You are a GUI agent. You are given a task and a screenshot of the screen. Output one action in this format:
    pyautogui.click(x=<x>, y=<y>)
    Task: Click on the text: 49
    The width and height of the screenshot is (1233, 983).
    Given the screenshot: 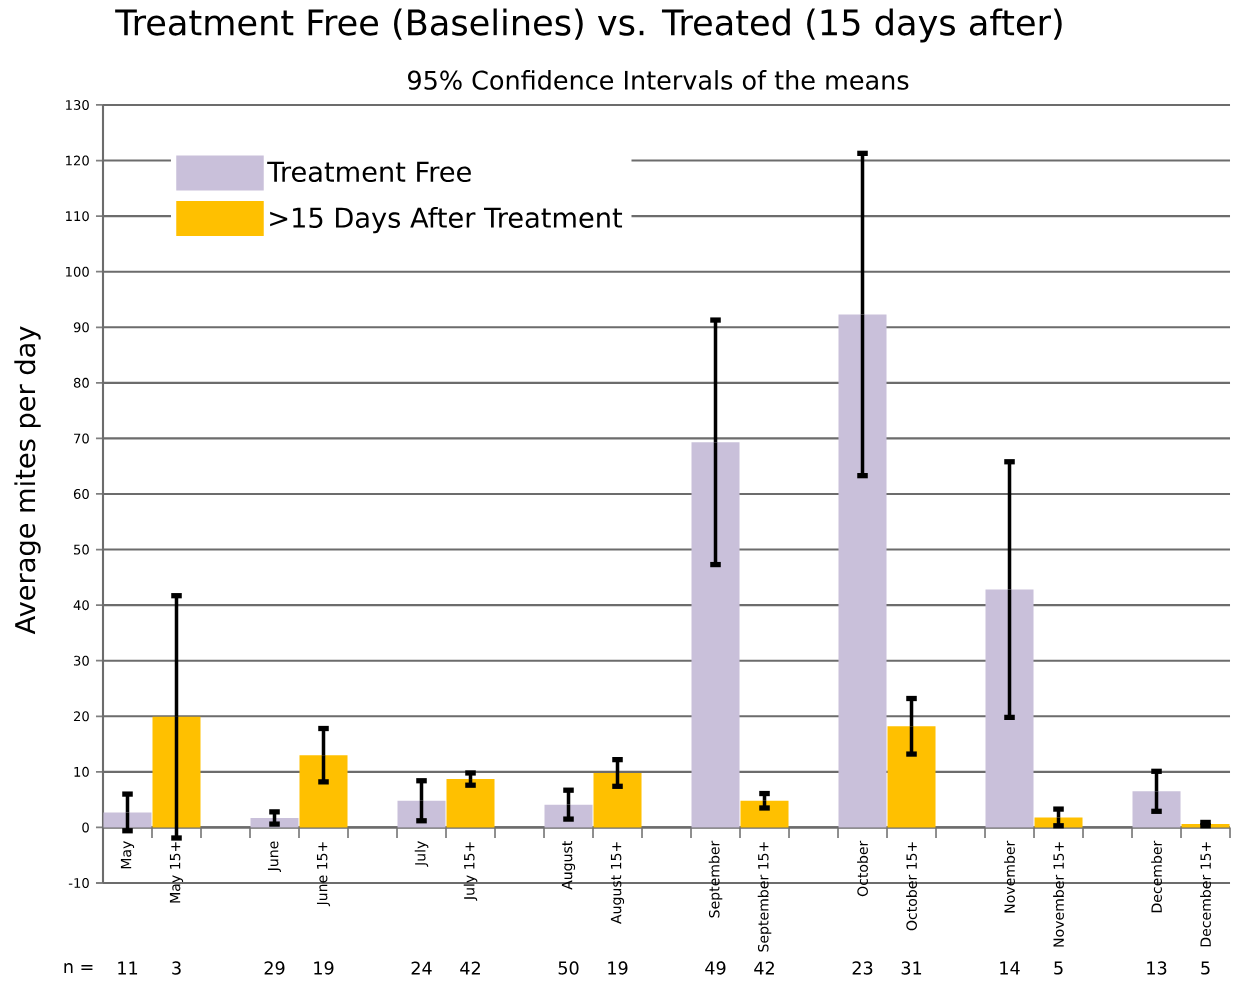 What is the action you would take?
    pyautogui.click(x=715, y=968)
    